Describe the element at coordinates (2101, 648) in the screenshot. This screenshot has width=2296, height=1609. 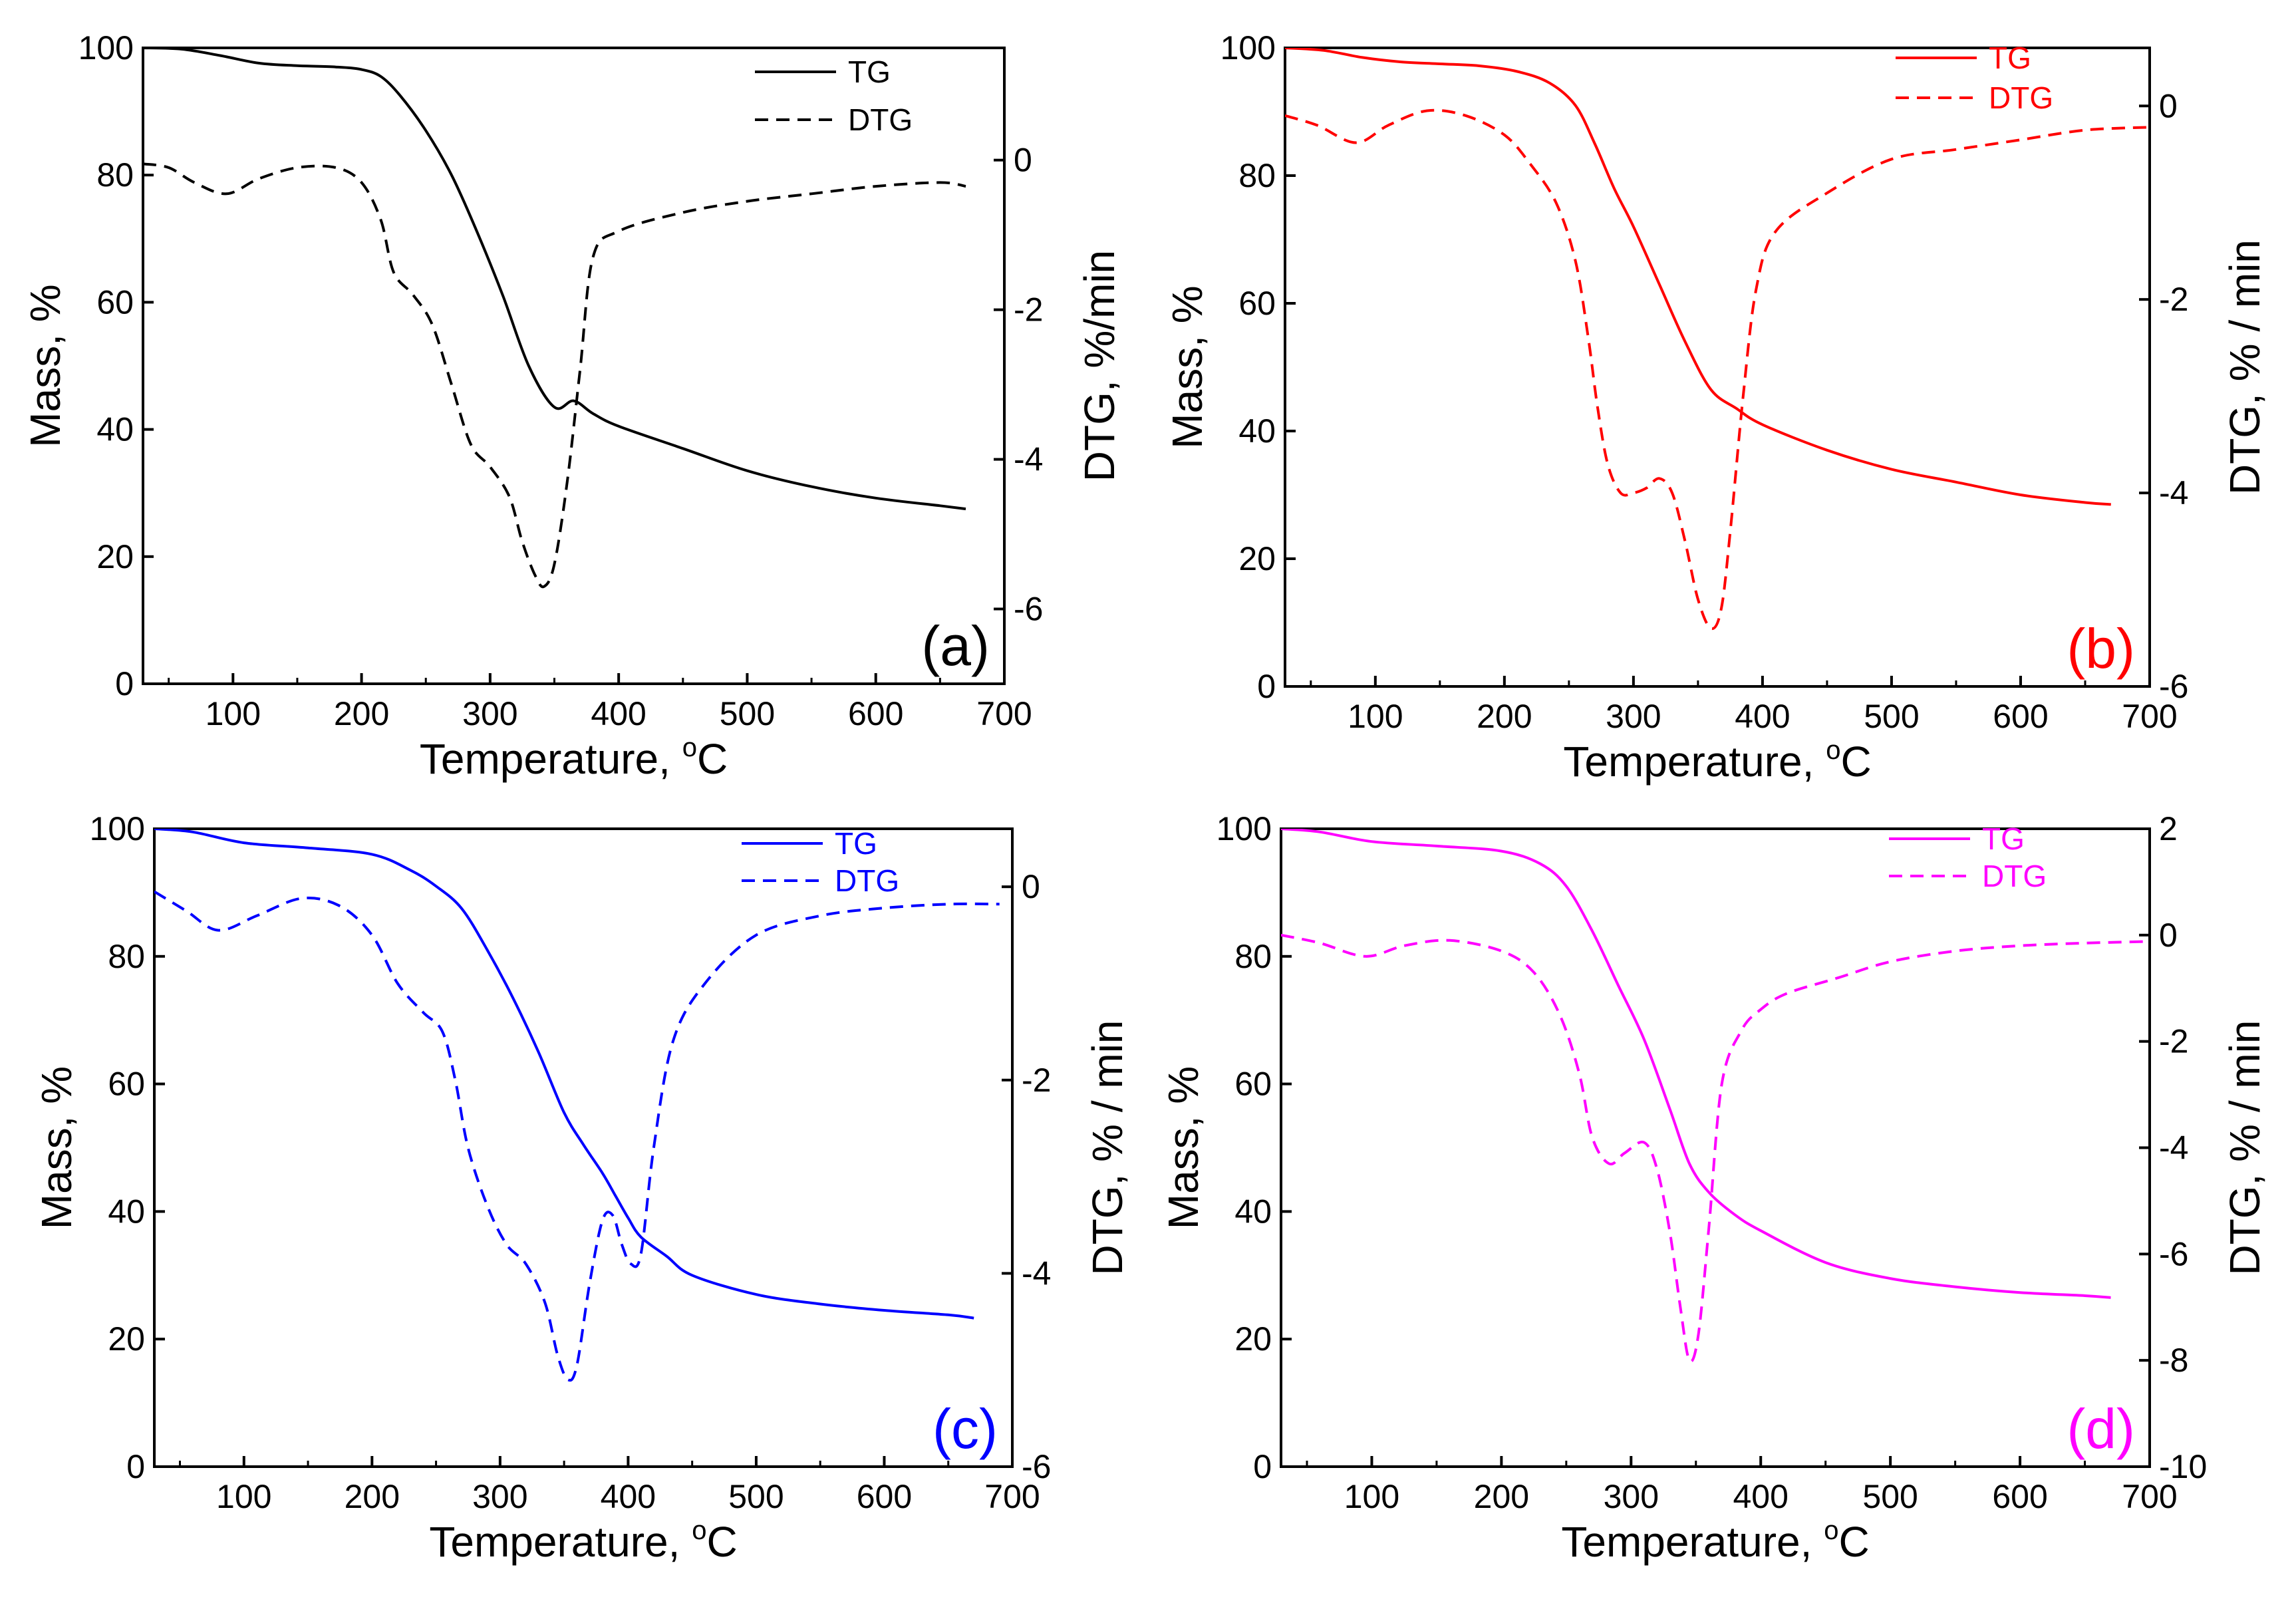
I see `panel-label: (b)` at that location.